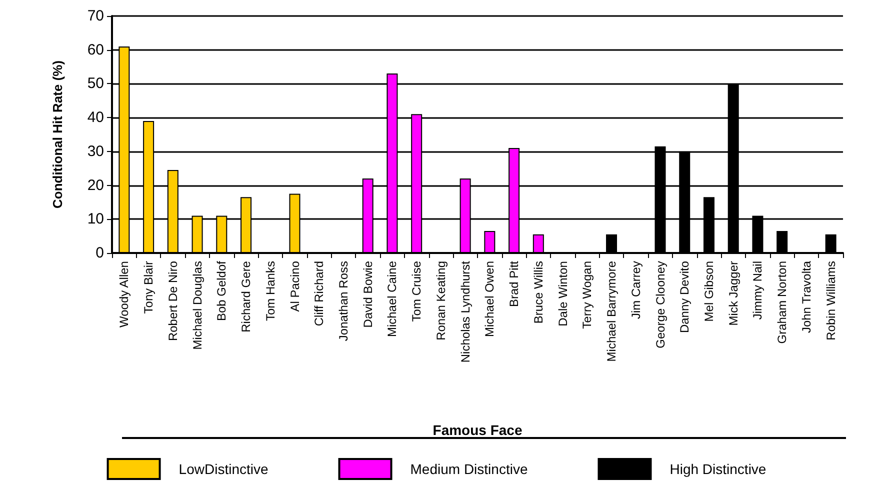 This screenshot has width=873, height=497. I want to click on y-tick-label: 40, so click(95, 117).